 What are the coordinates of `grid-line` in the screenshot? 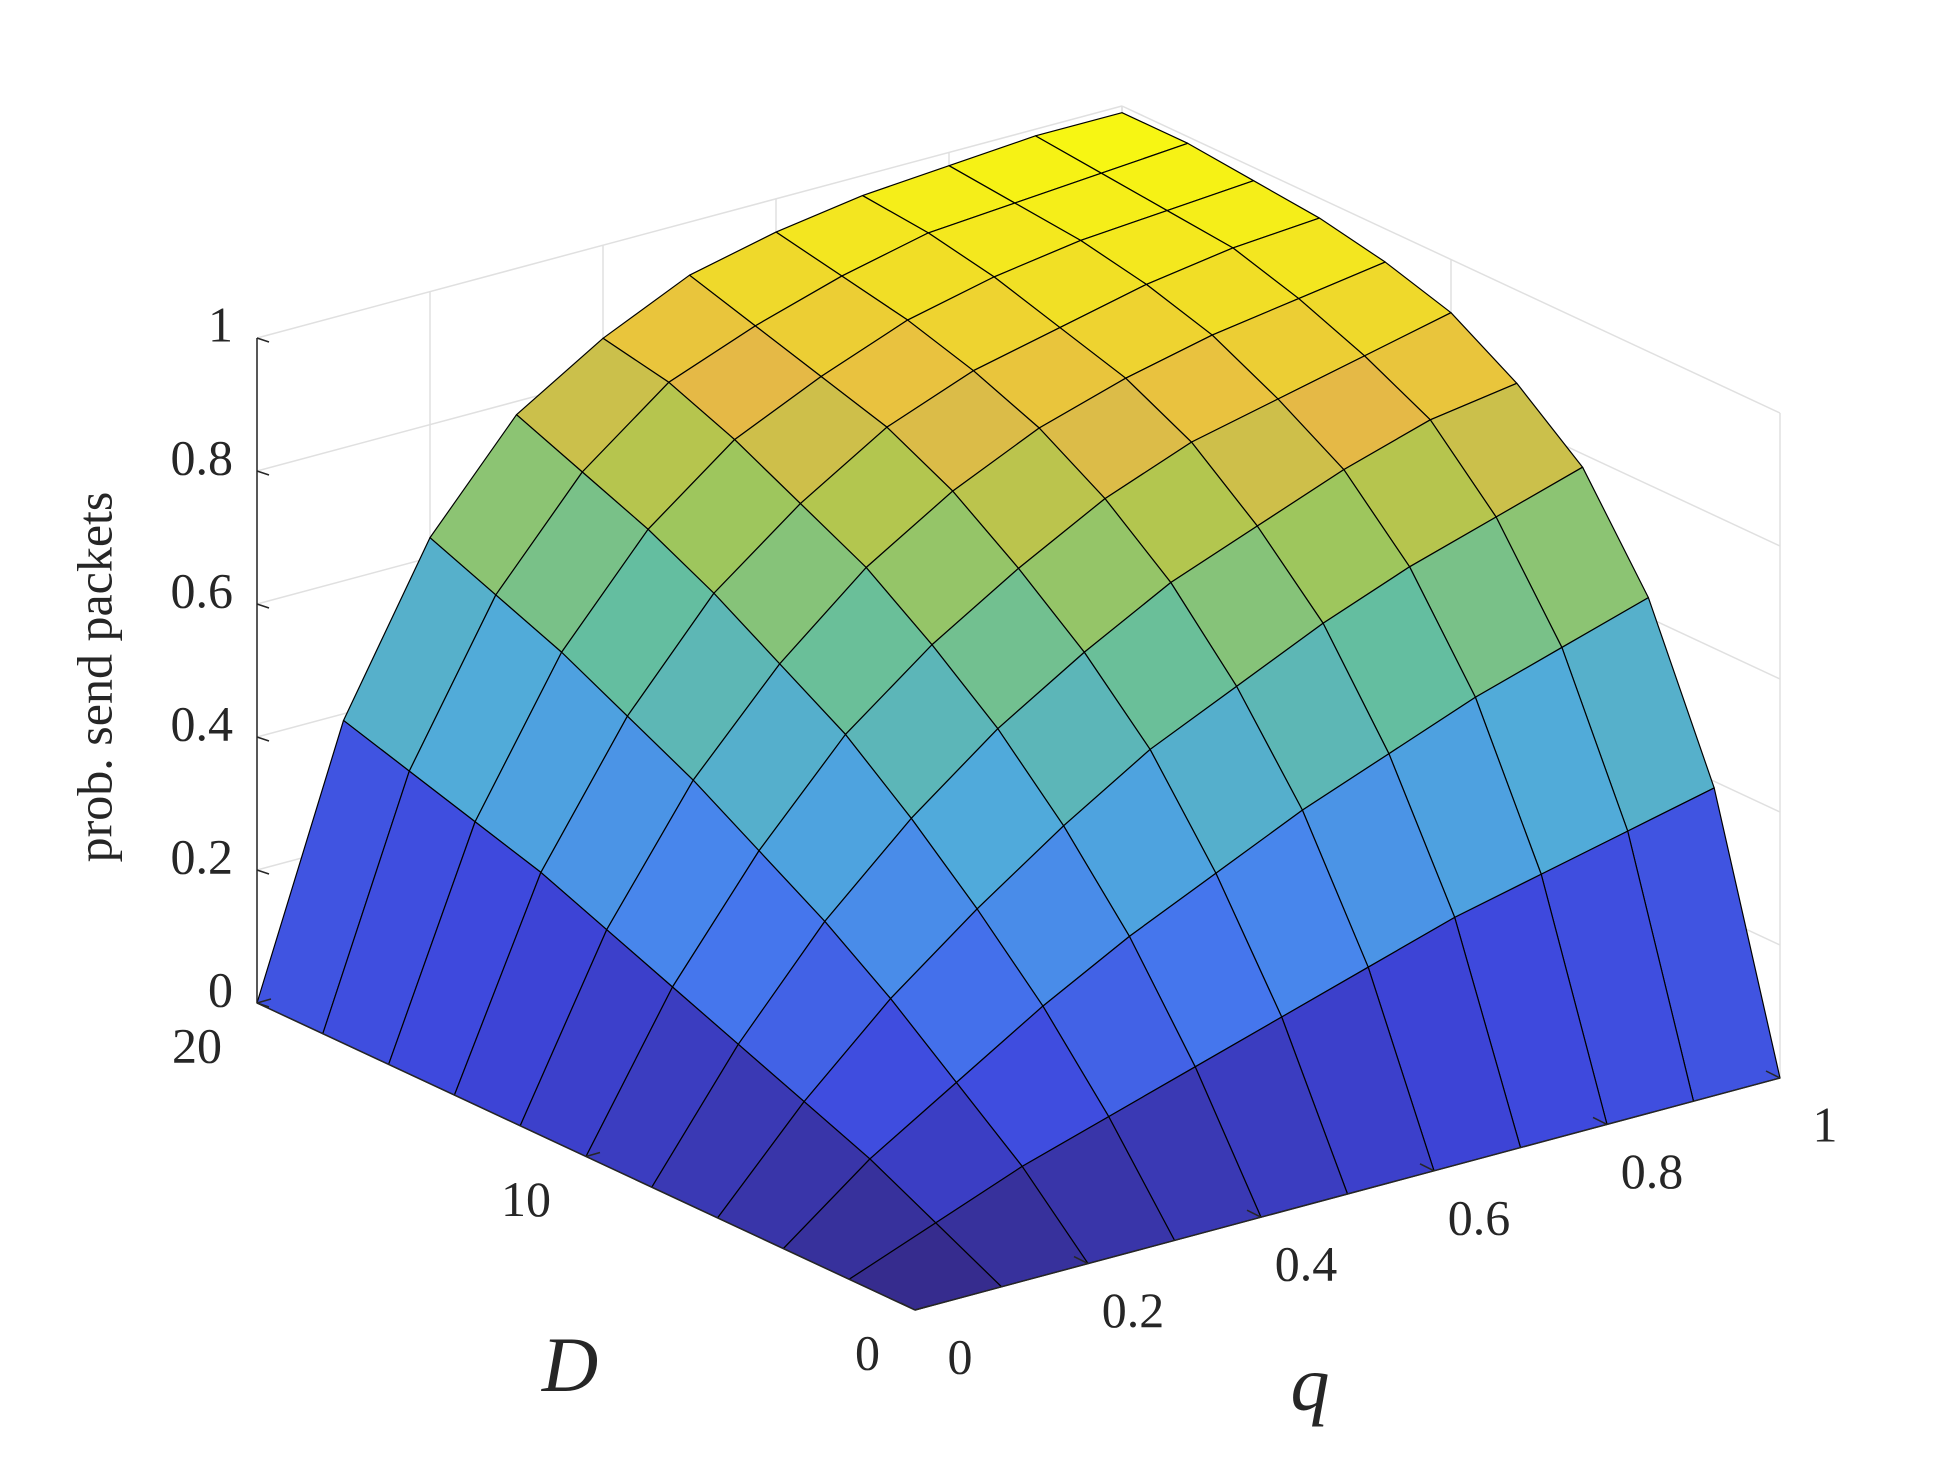 It's located at (689, 222).